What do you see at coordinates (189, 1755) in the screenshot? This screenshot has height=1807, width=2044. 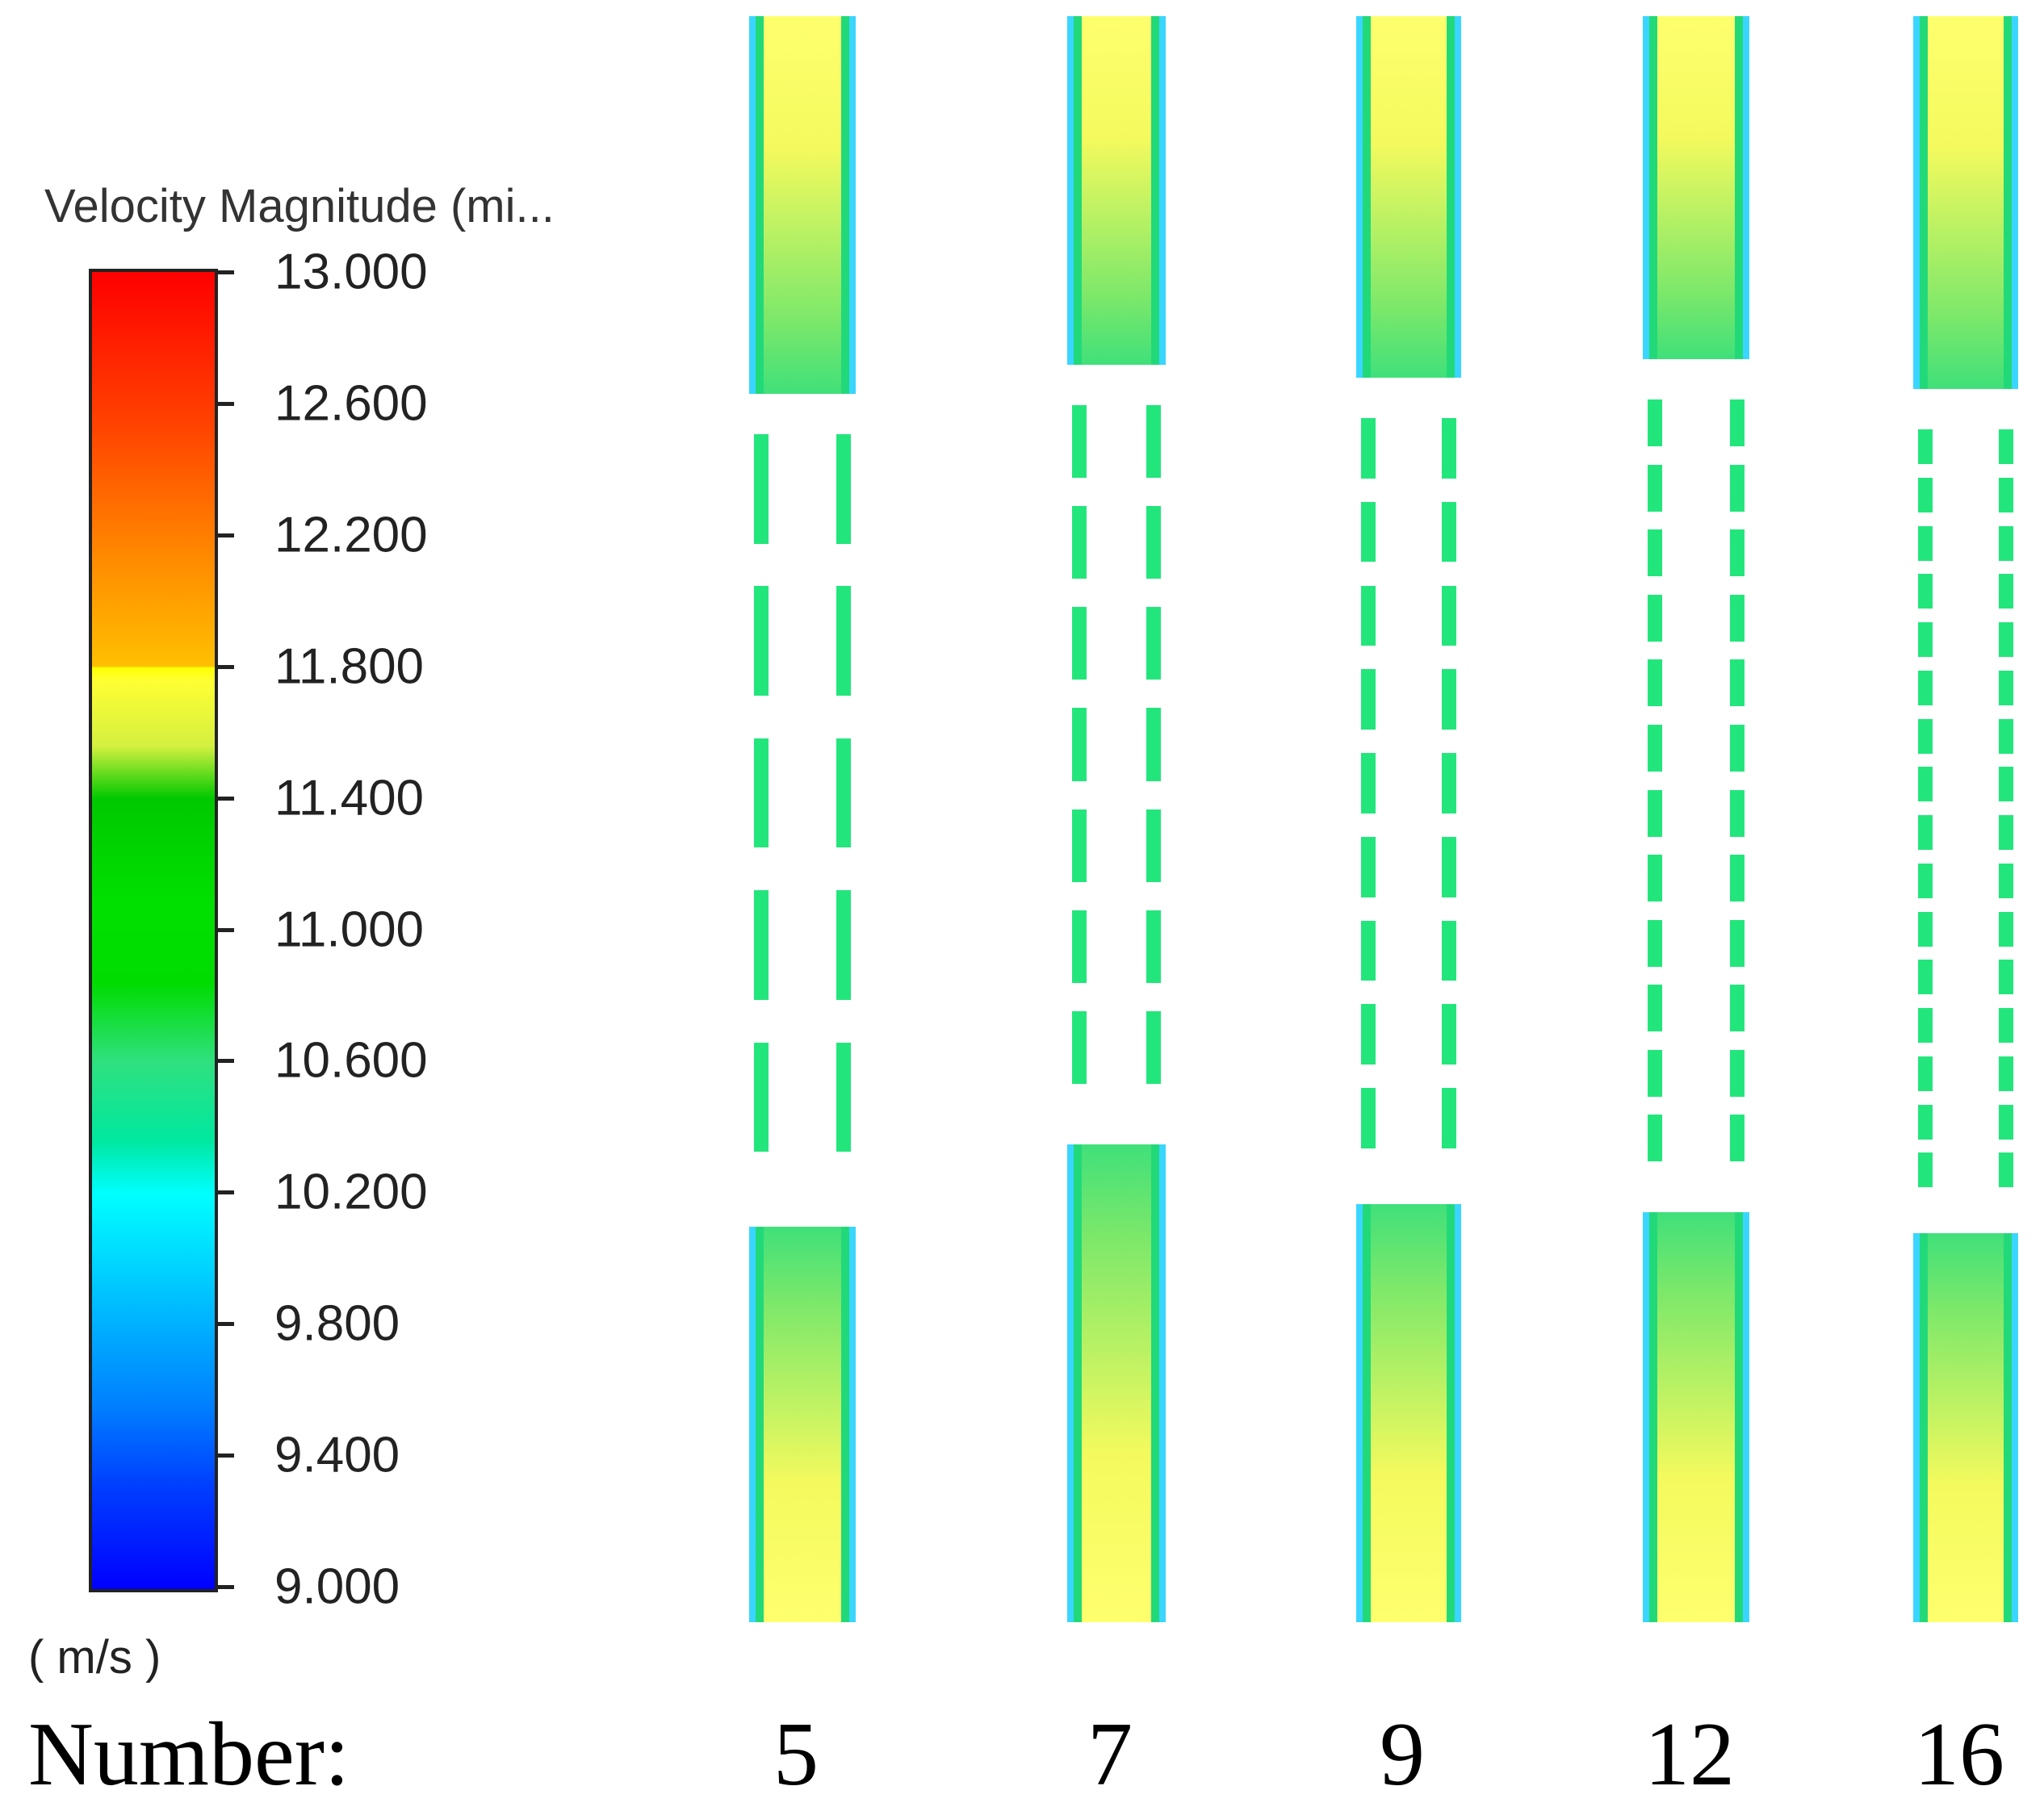 I see `number-label: Number:` at bounding box center [189, 1755].